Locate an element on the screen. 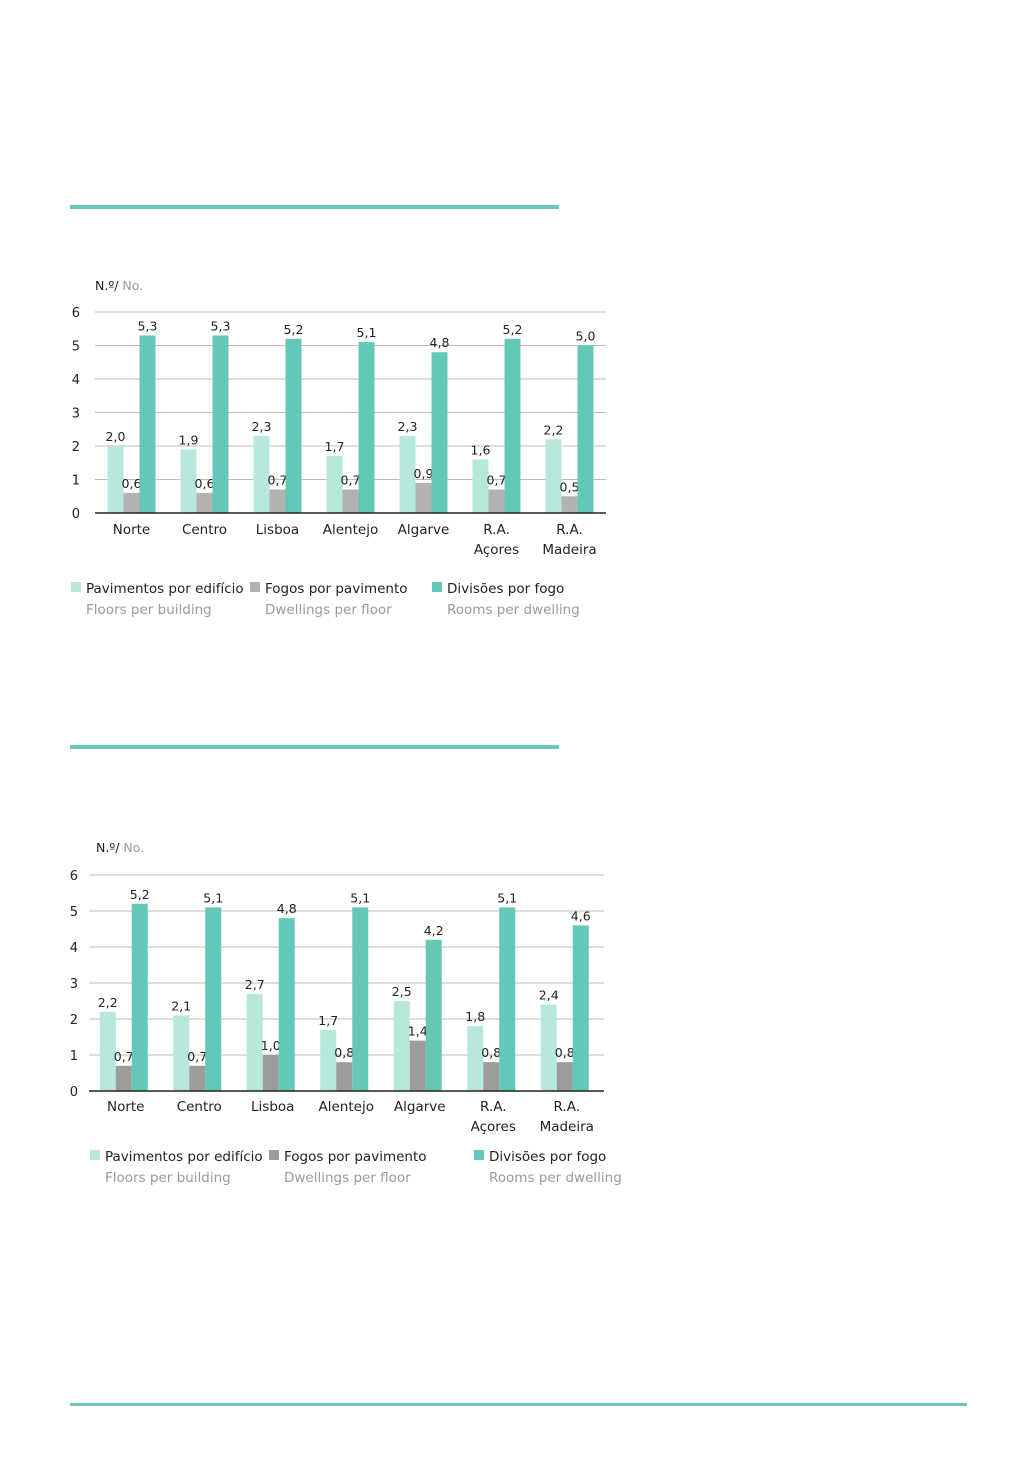  data-label: 2,4 is located at coordinates (549, 995).